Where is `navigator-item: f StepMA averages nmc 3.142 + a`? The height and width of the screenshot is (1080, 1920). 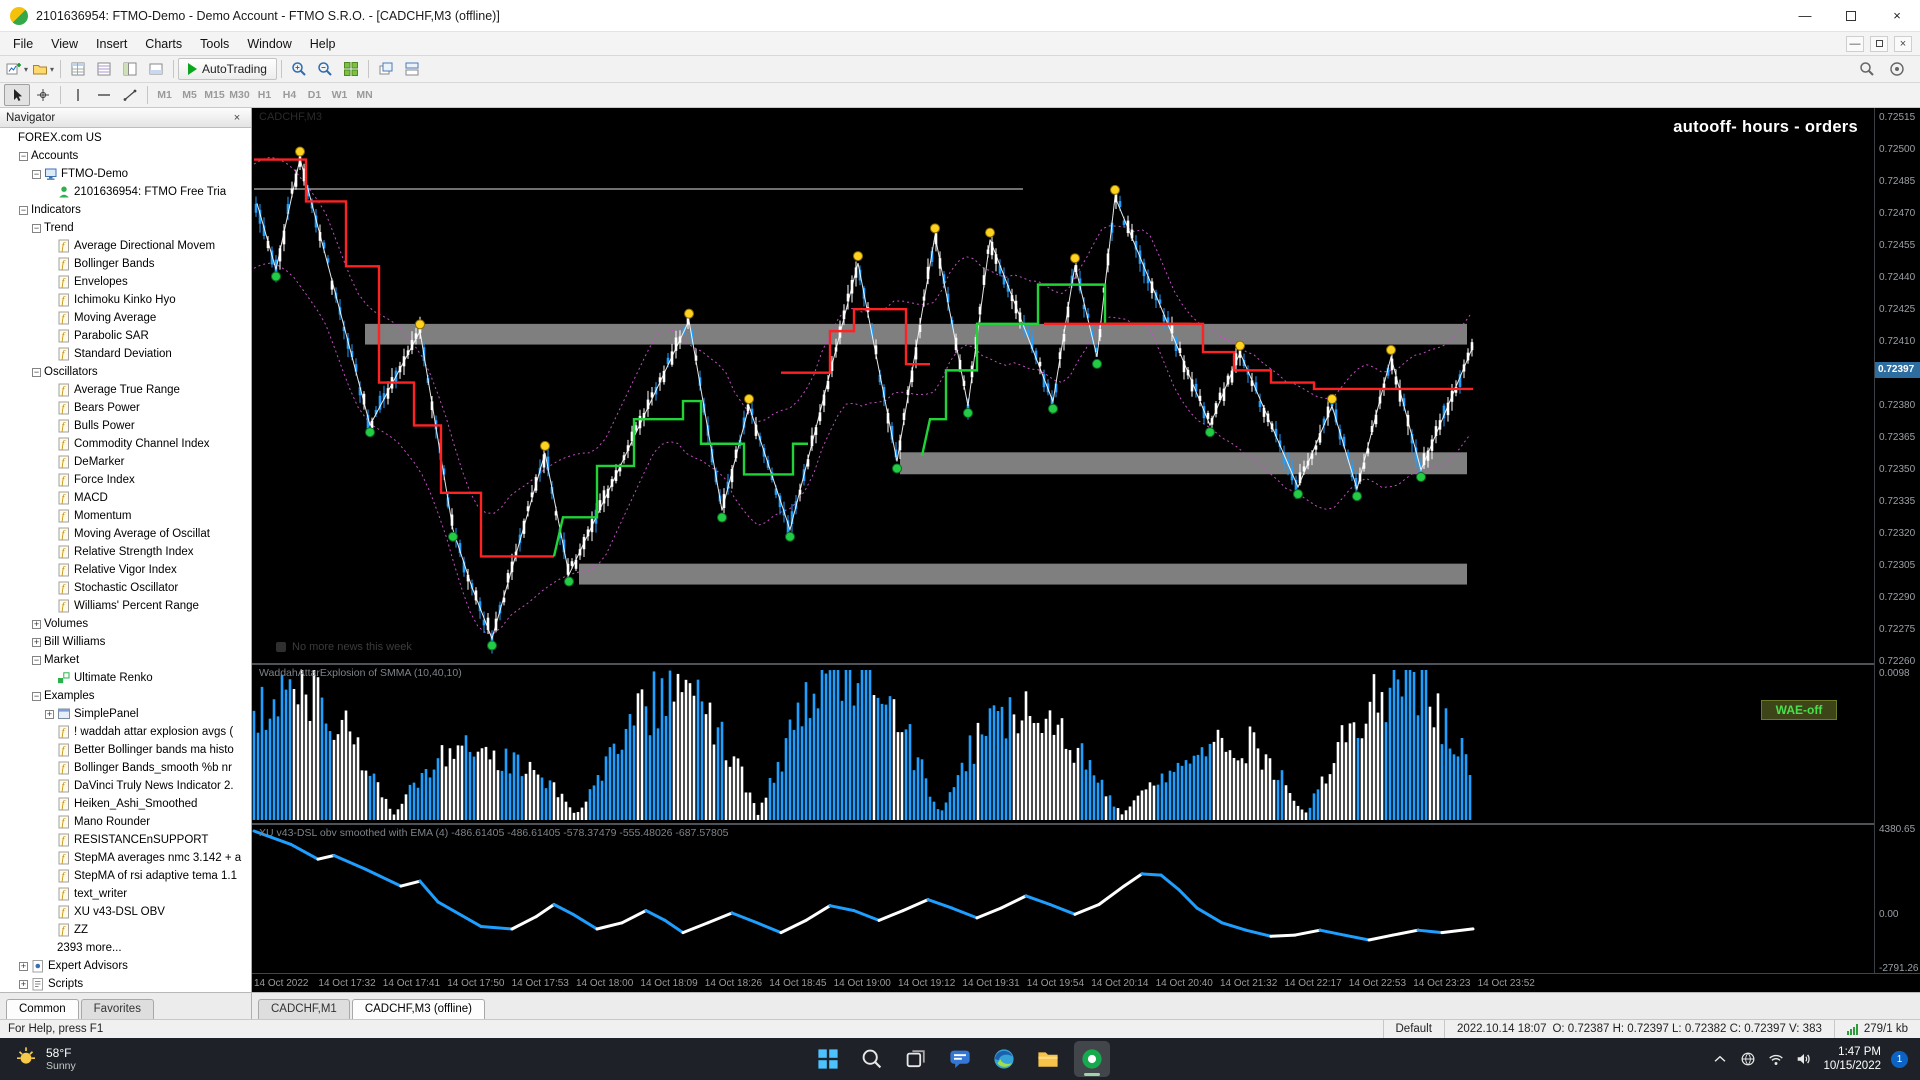
navigator-item: f StepMA averages nmc 3.142 + a is located at coordinates (125, 858).